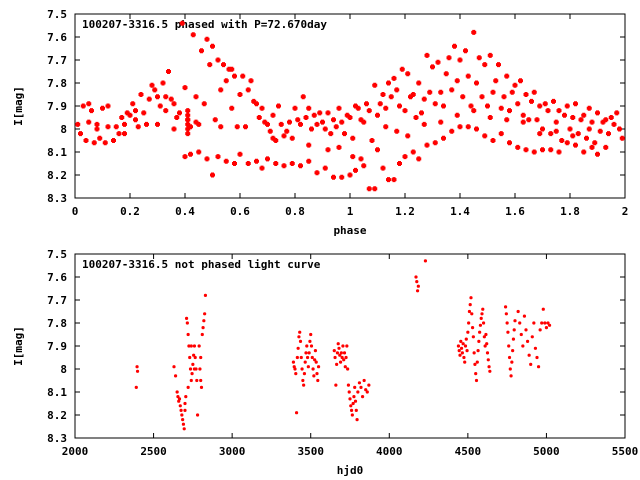 This screenshot has height=480, width=640. I want to click on phased-xtick-label: 1, so click(350, 211).